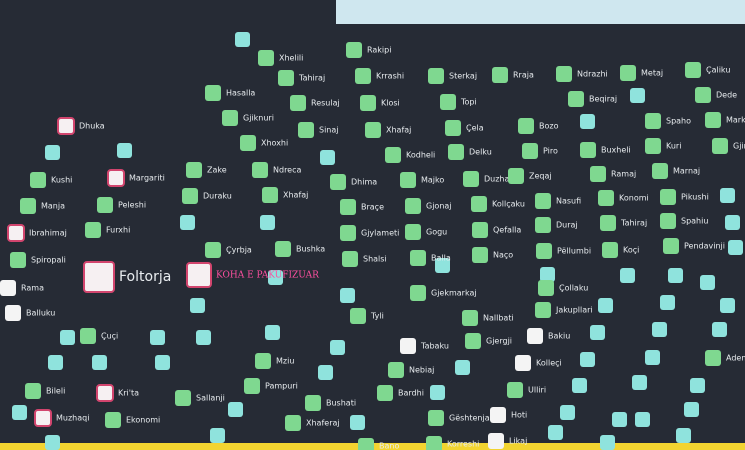 The width and height of the screenshot is (745, 450). I want to click on seat-label: Delku, so click(480, 152).